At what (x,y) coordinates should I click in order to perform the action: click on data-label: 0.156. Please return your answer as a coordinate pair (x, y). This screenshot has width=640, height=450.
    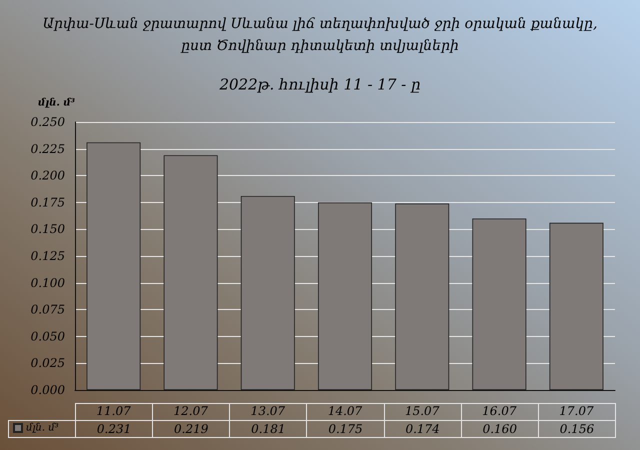
    Looking at the image, I should click on (577, 429).